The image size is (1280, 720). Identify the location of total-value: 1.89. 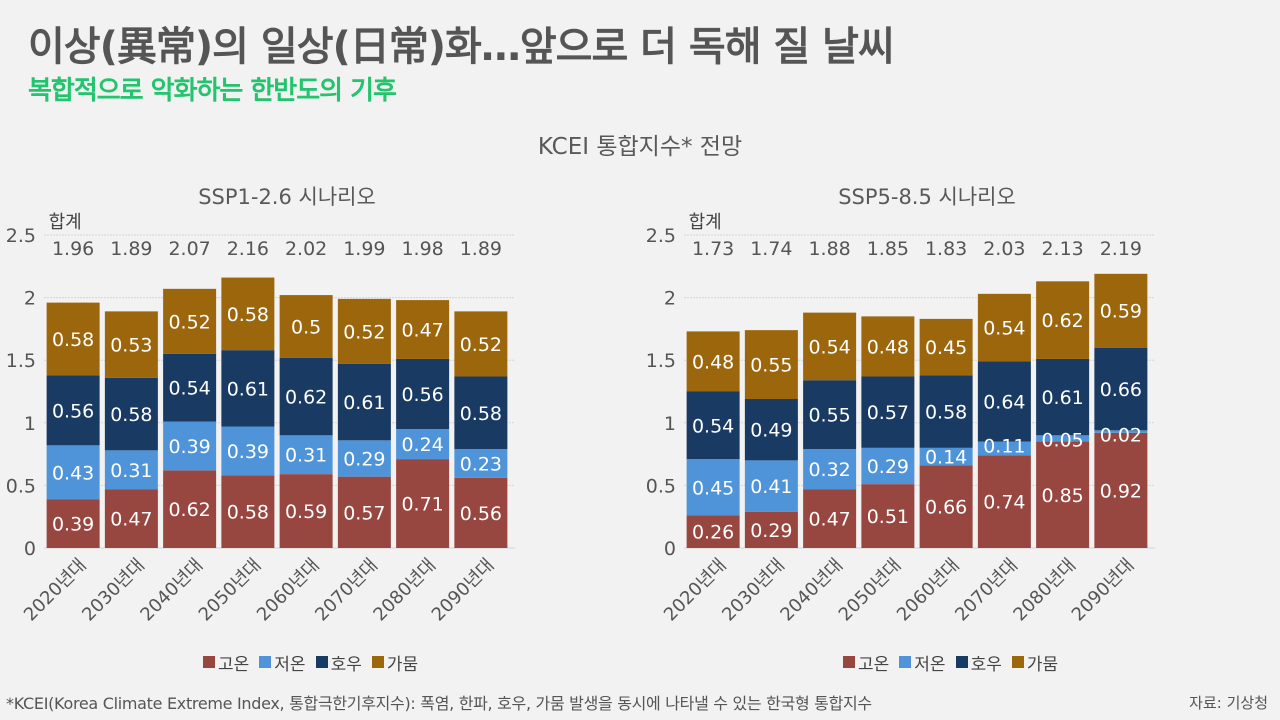
(131, 249).